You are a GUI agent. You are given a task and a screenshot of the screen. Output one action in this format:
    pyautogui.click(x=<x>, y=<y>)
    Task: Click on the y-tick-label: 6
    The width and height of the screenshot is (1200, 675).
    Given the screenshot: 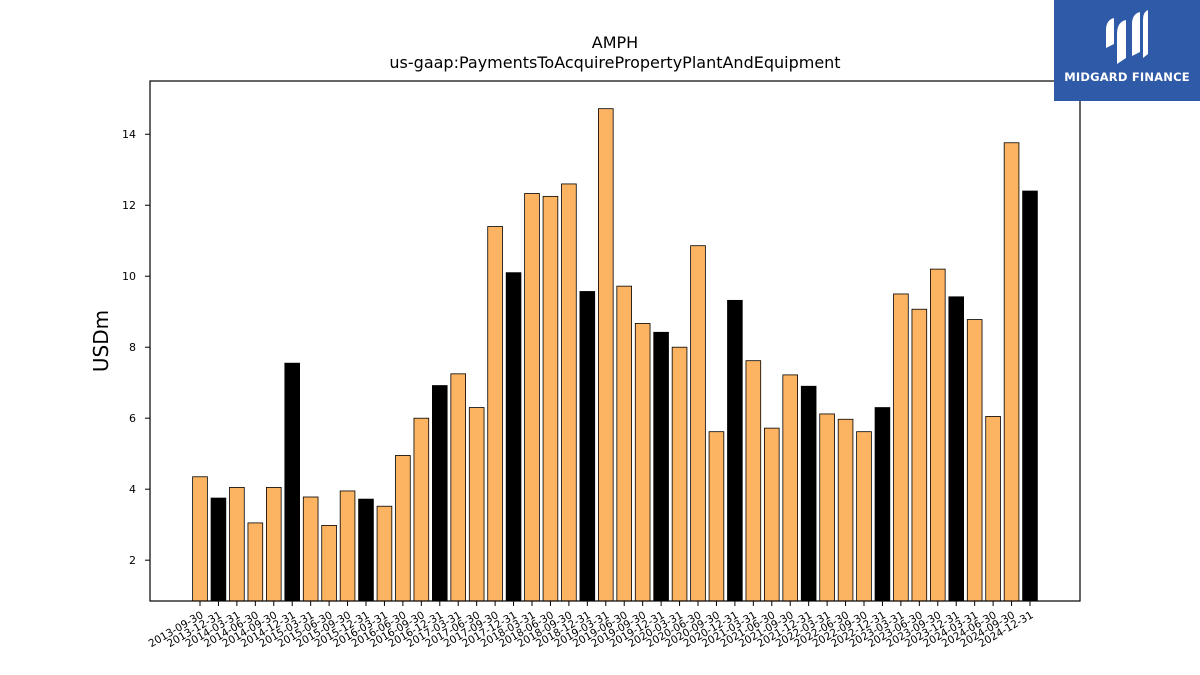 What is the action you would take?
    pyautogui.click(x=132, y=418)
    